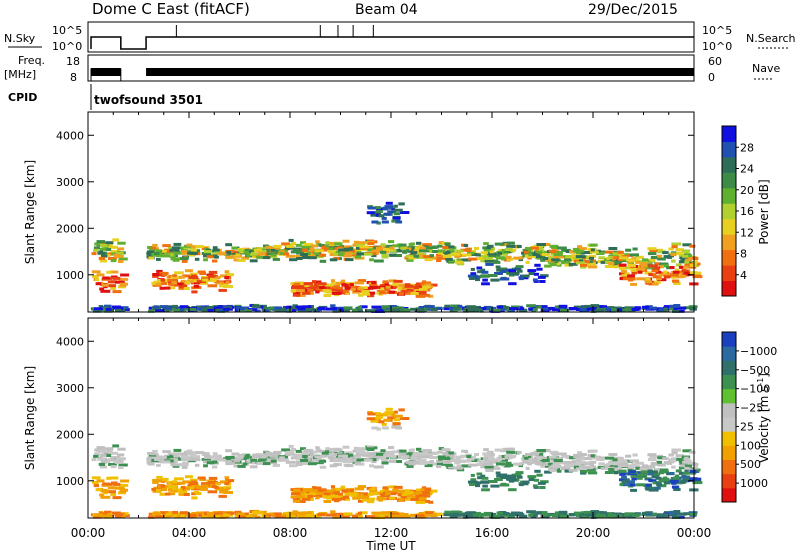 The image size is (800, 554). What do you see at coordinates (729, 149) in the screenshot?
I see `colorbar-swatch` at bounding box center [729, 149].